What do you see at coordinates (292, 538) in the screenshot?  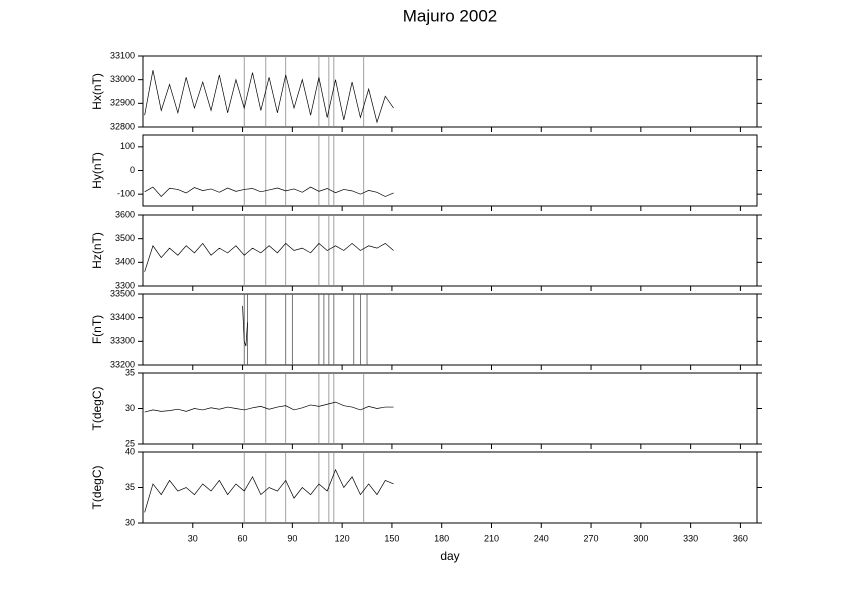 I see `x-tick-label: 90` at bounding box center [292, 538].